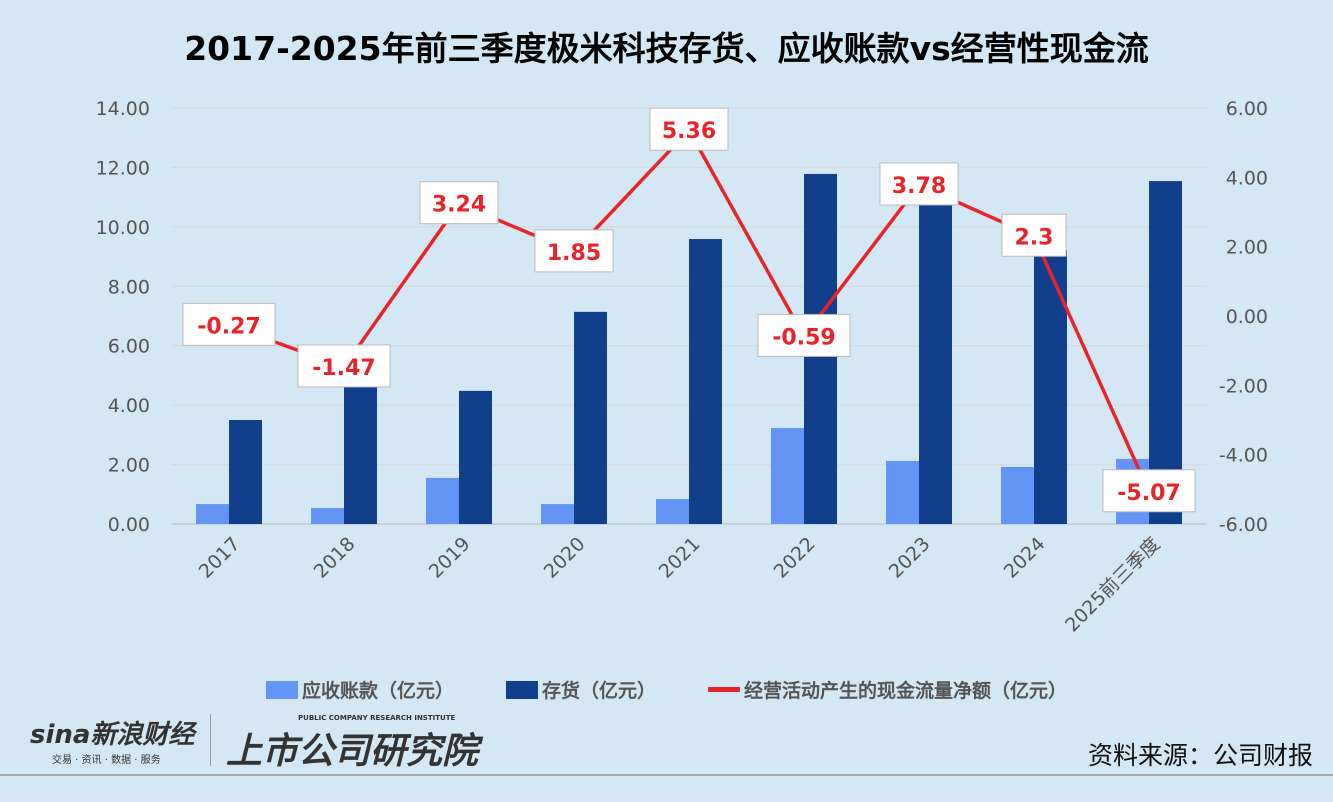 This screenshot has width=1333, height=802. Describe the element at coordinates (1034, 237) in the screenshot. I see `data-label-cashflow: 2.3` at that location.